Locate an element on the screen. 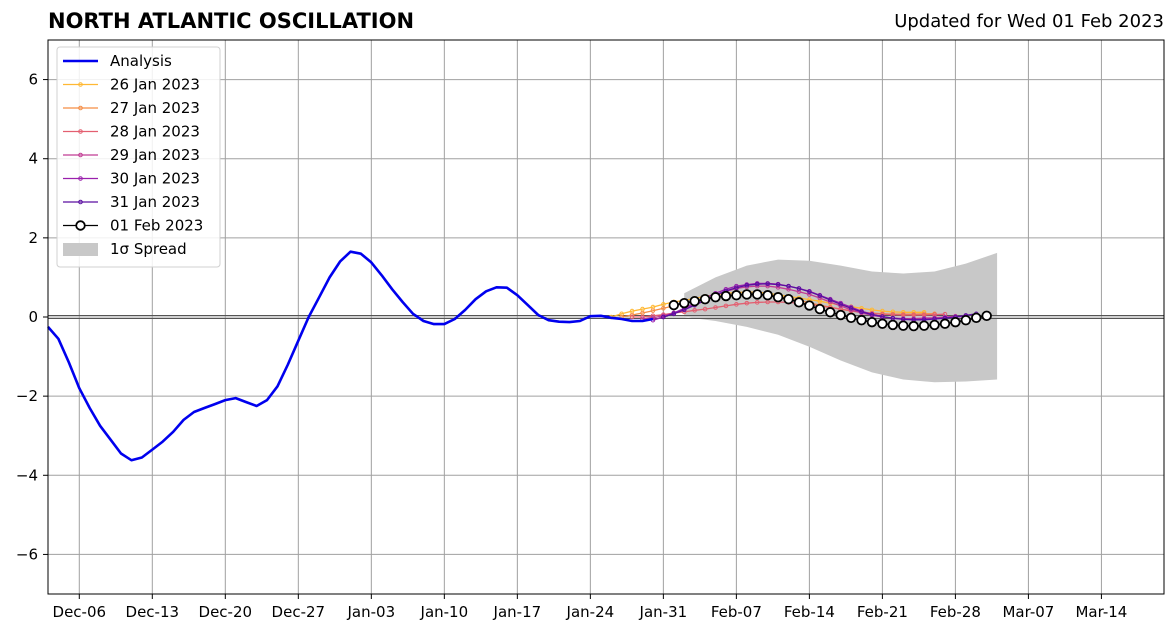  legend-label: 1σ Spread is located at coordinates (148, 249).